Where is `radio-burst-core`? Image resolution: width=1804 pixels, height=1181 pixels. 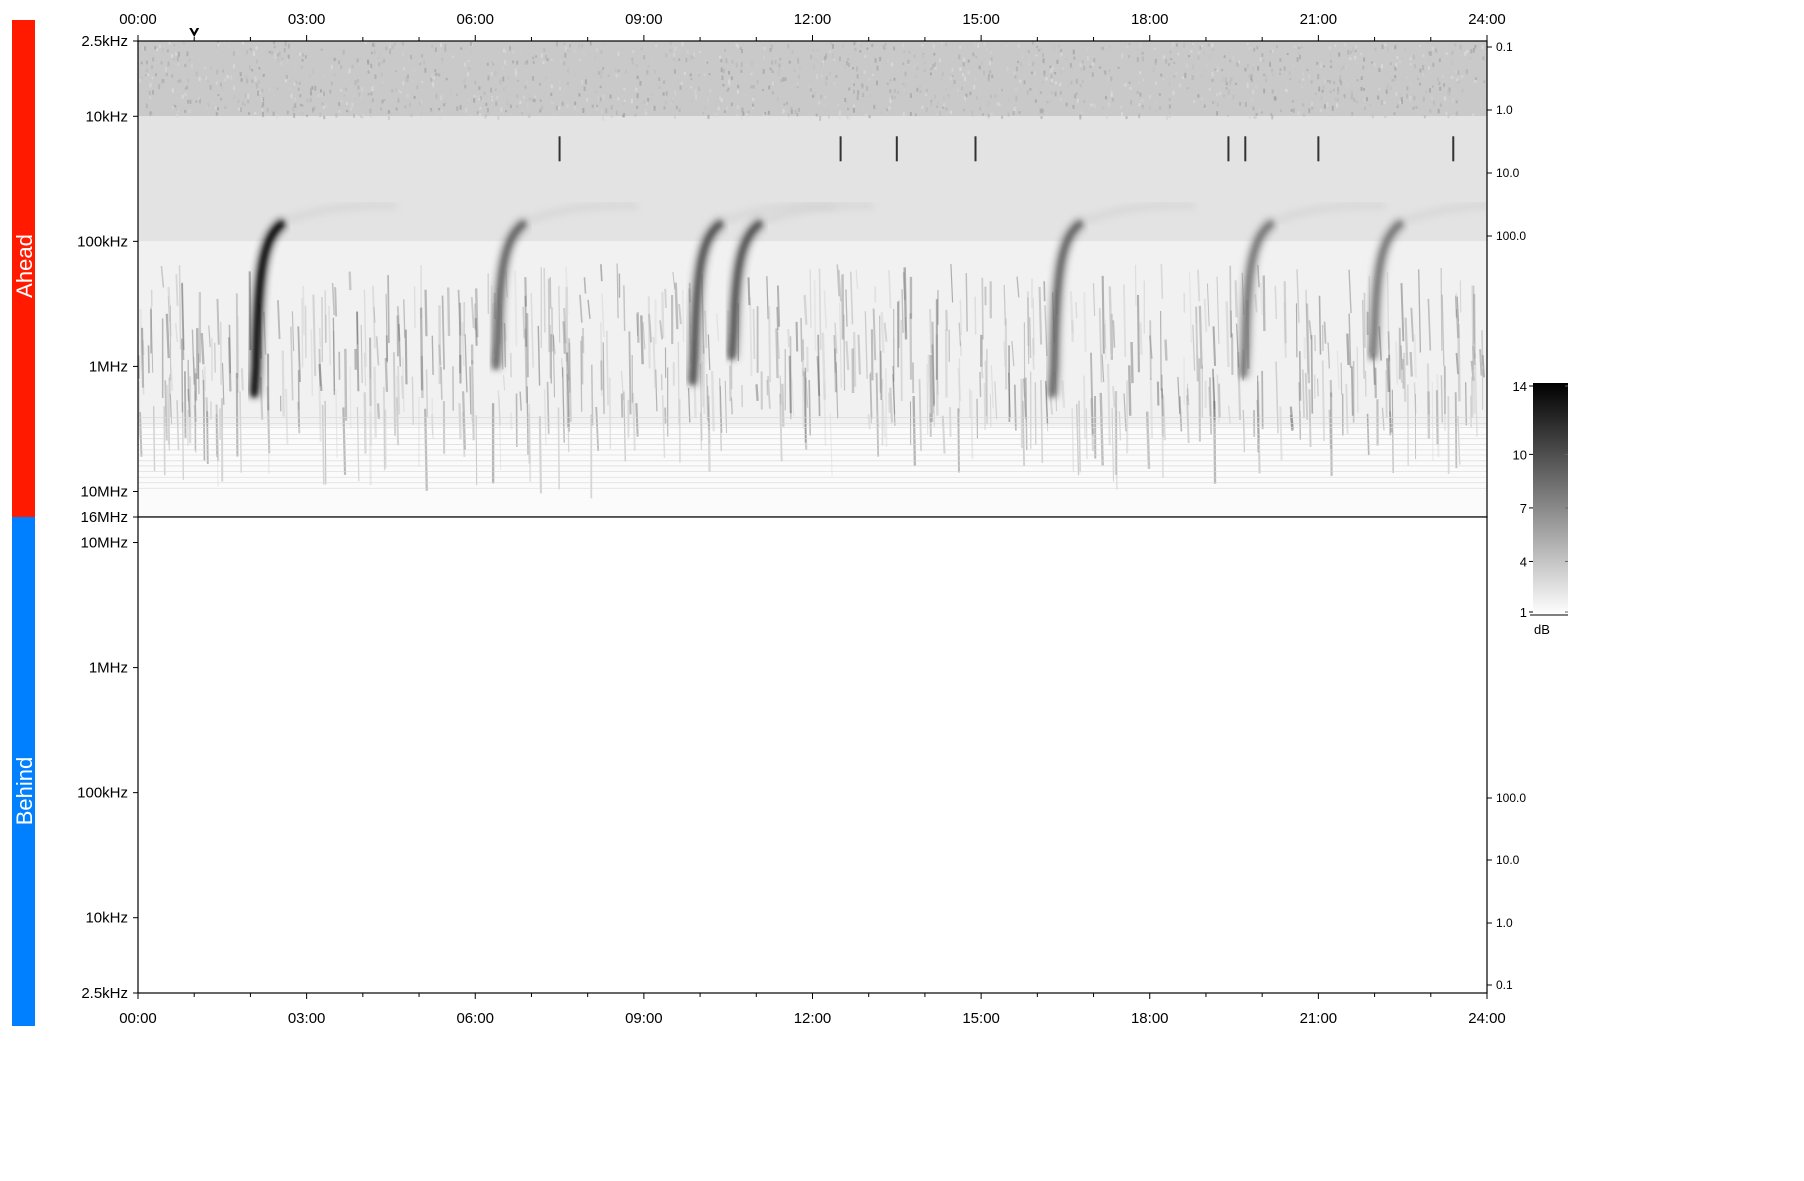 radio-burst-core is located at coordinates (746, 289).